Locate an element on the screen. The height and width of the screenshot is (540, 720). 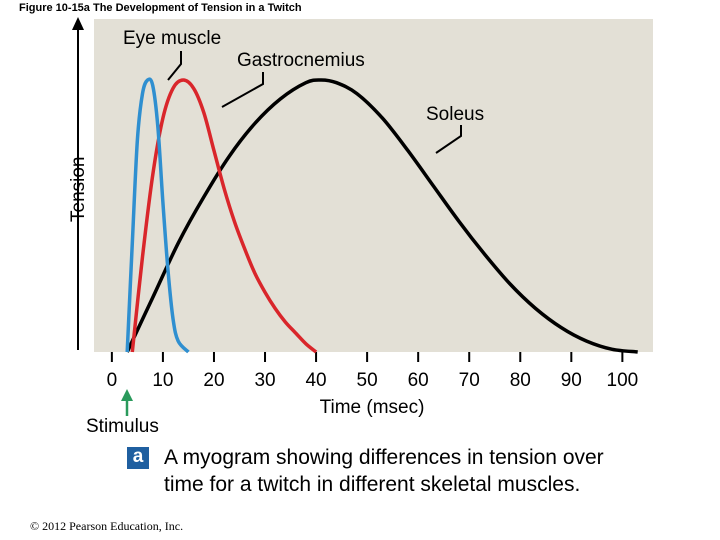
eye-muscle-leader-line is located at coordinates (174, 66).